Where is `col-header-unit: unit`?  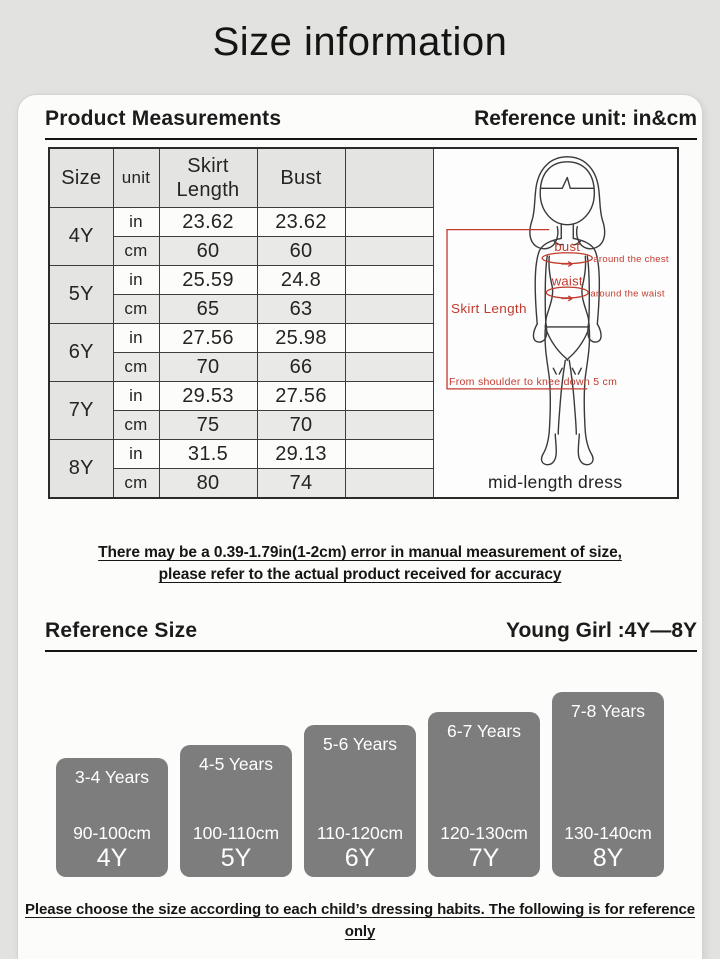 col-header-unit: unit is located at coordinates (136, 177).